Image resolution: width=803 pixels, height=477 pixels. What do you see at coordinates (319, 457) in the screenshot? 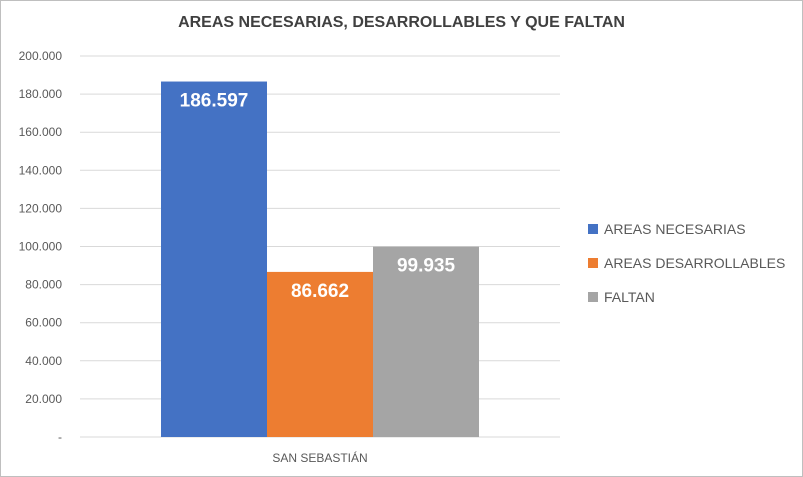
I see `x-category-label: SAN SEBASTIÁN` at bounding box center [319, 457].